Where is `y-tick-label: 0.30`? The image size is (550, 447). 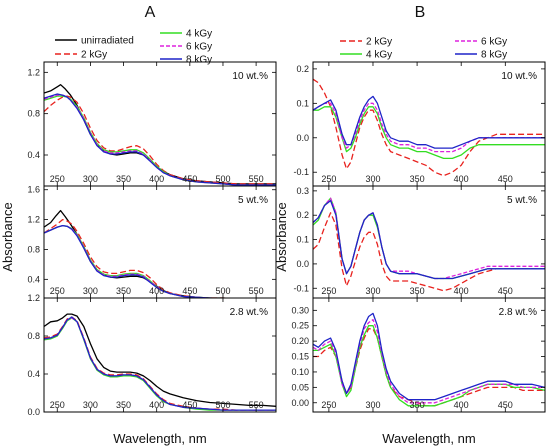 y-tick-label: 0.30 is located at coordinates (300, 310).